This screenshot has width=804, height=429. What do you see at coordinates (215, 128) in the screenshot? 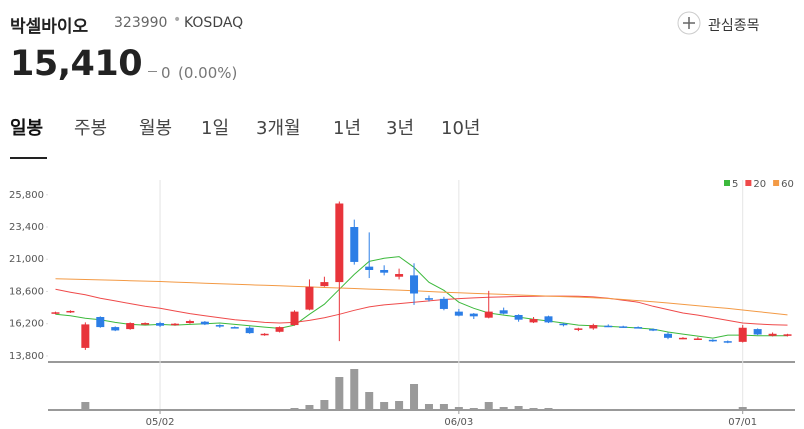
I see `tab: 1일` at bounding box center [215, 128].